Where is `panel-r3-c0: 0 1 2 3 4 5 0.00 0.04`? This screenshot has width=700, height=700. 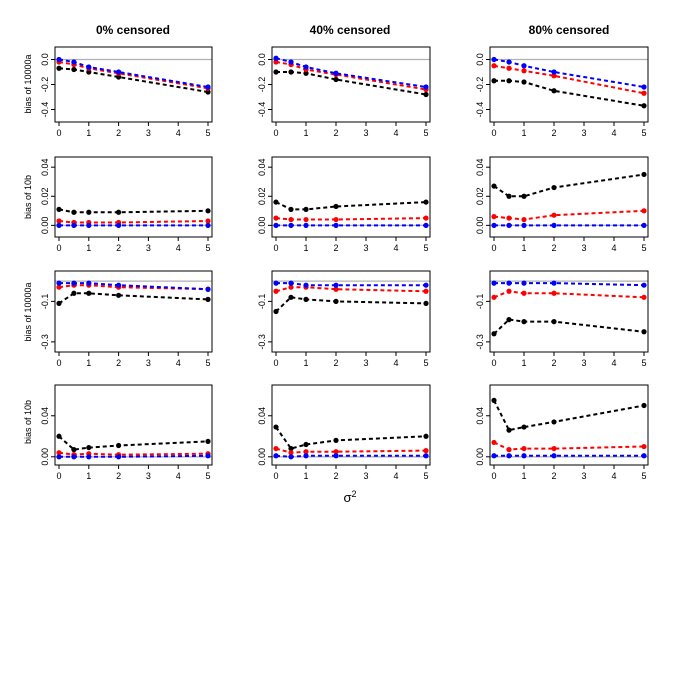
panel-r3-c0: 0 1 2 3 4 5 0.00 0.04 is located at coordinates (126, 432).